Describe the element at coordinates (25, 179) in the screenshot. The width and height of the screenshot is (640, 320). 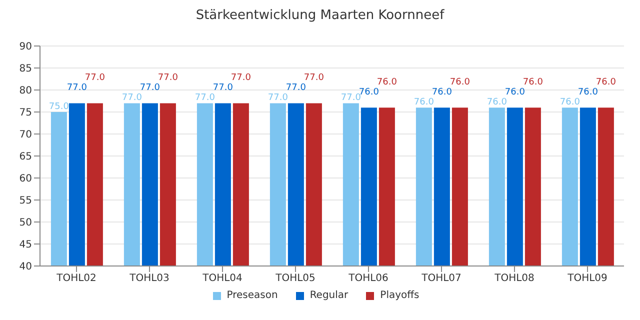
I see `y-tick-label: 60` at that location.